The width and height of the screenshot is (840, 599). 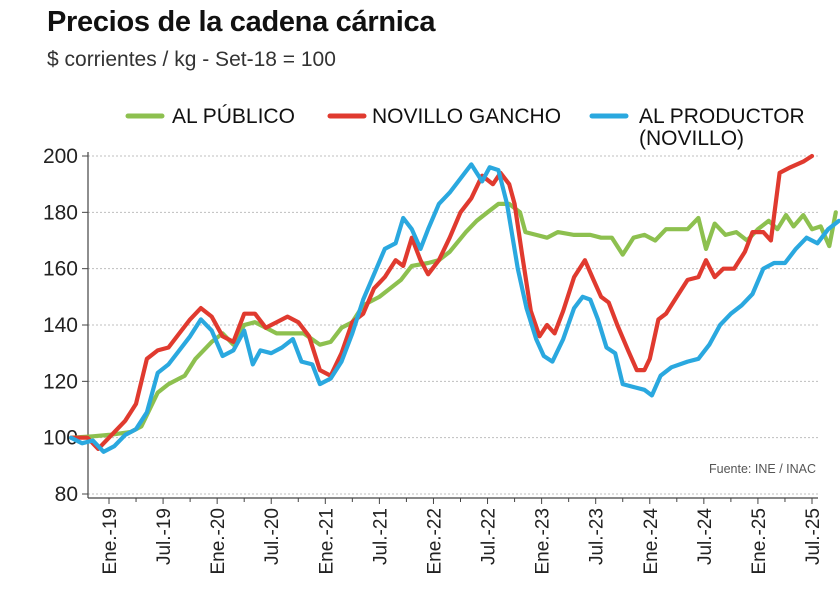 What do you see at coordinates (380, 536) in the screenshot?
I see `x-tick-label: Jul.-21` at bounding box center [380, 536].